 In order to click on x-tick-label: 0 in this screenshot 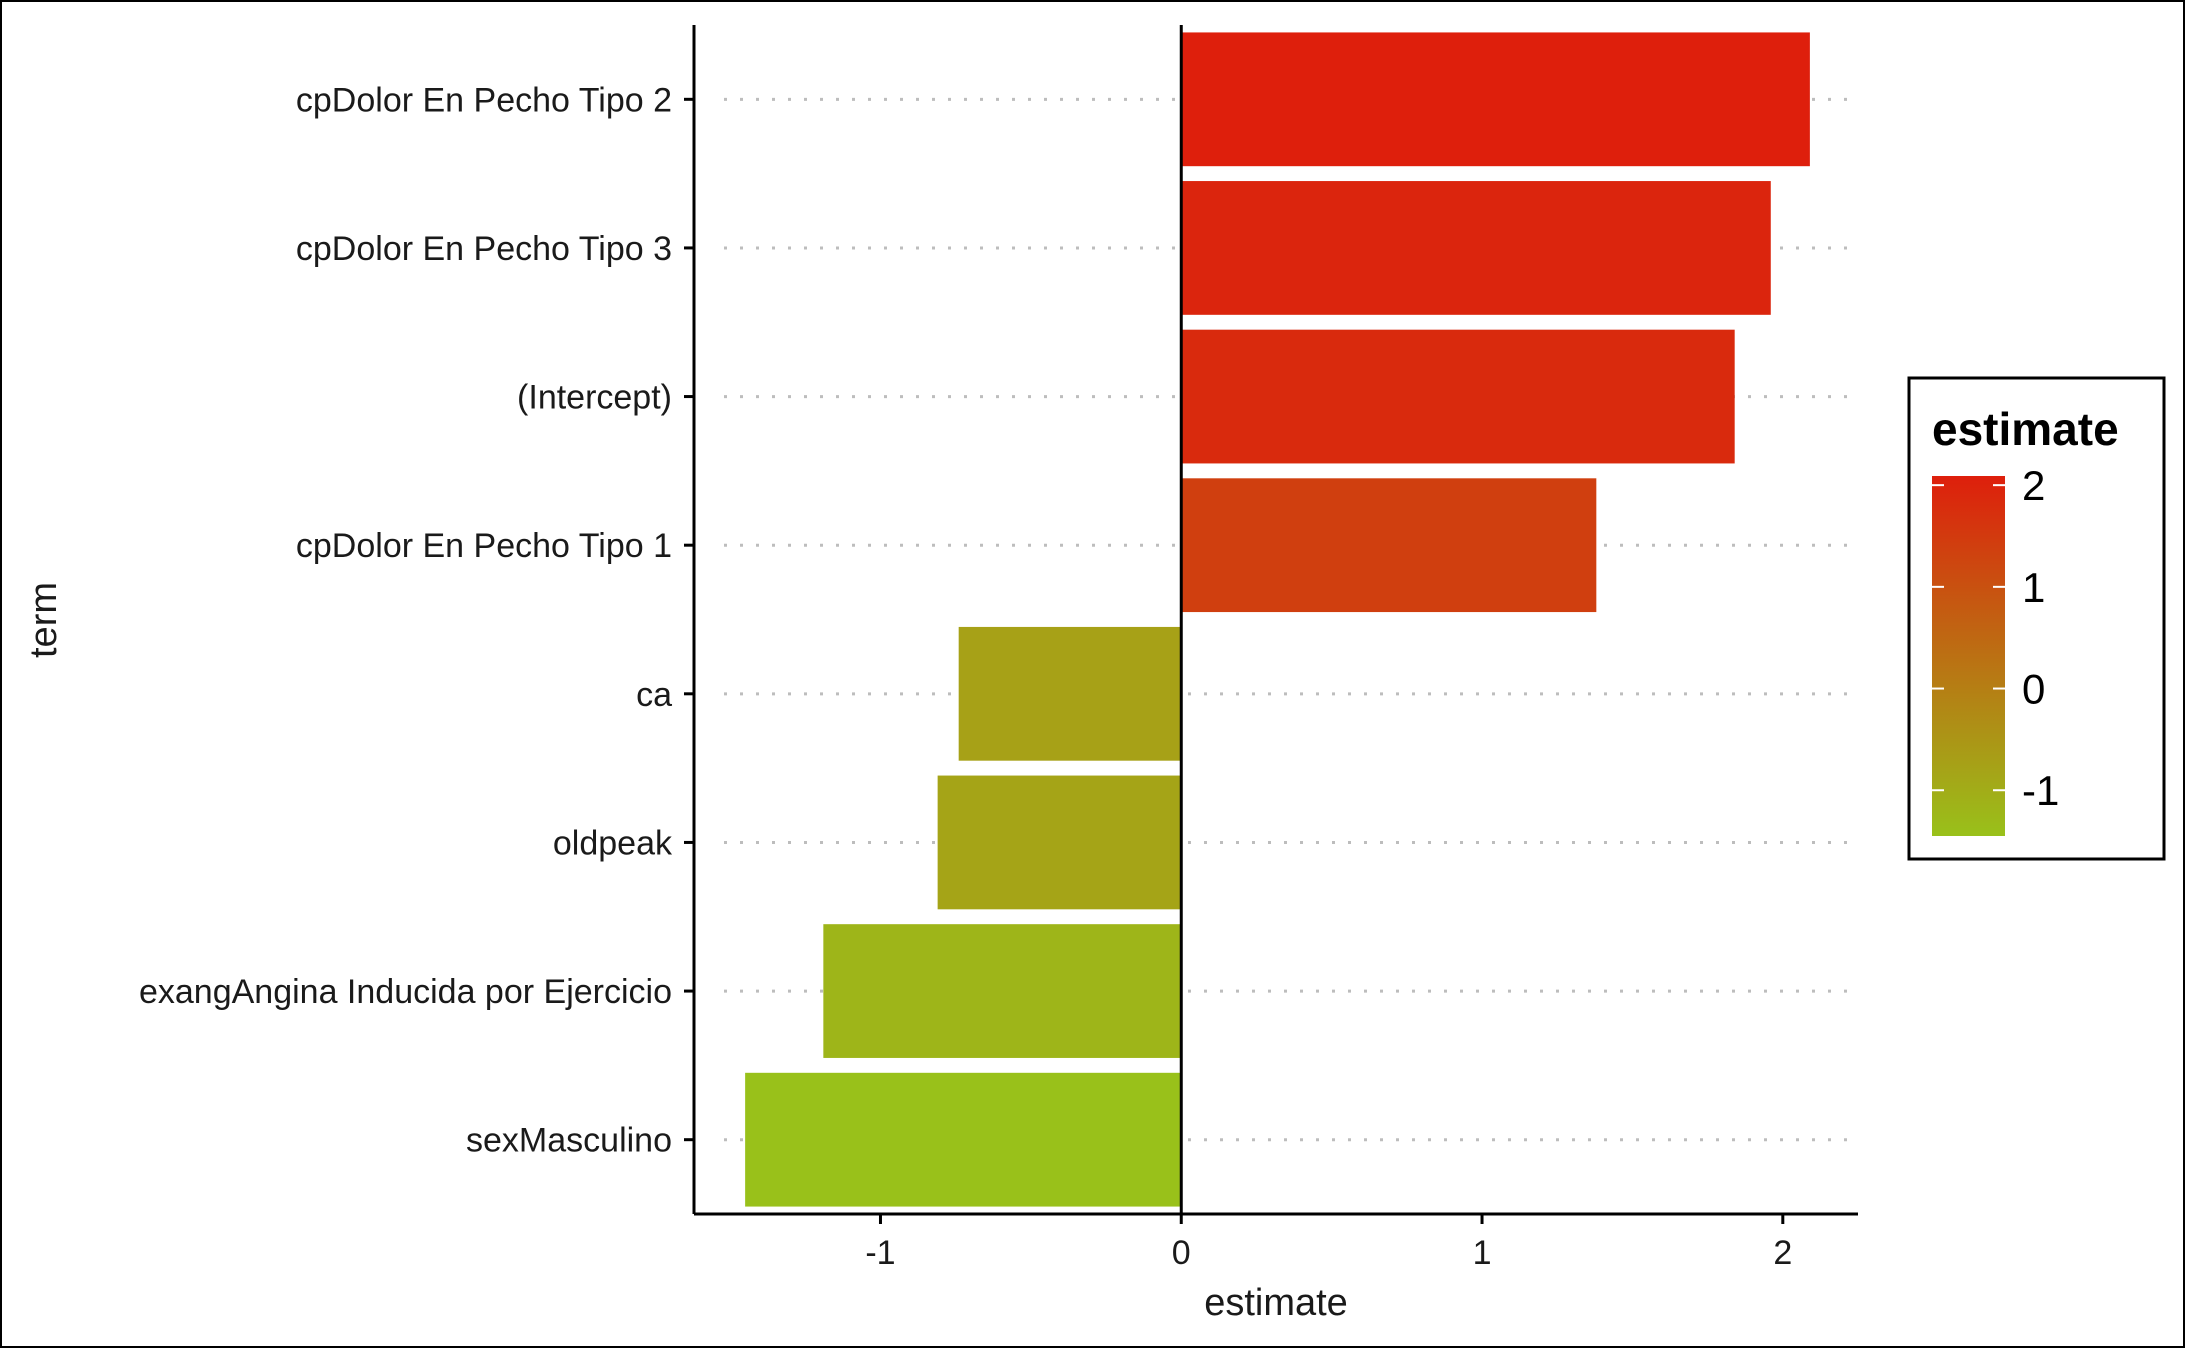, I will do `click(1181, 1253)`.